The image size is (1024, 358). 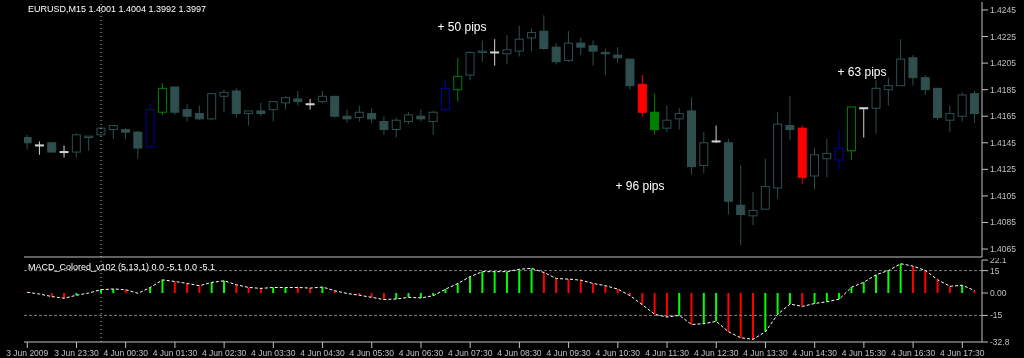 I want to click on x-tick-label: 4 Jun 15:30, so click(x=864, y=353).